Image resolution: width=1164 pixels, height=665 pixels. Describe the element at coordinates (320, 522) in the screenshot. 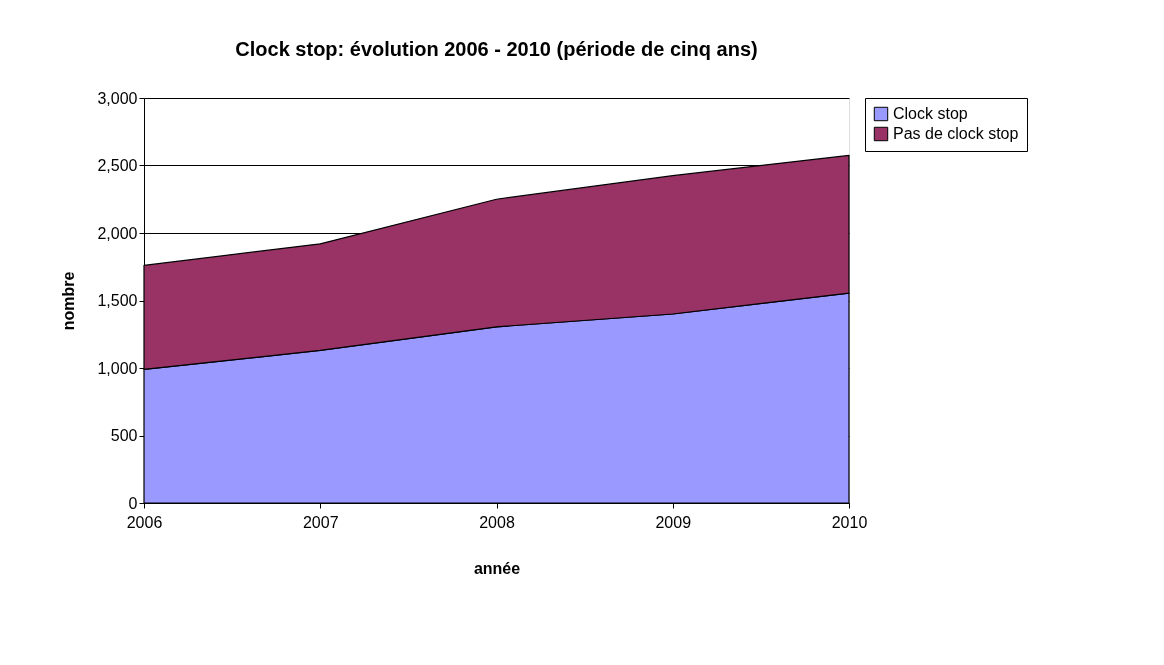

I see `x-tick-label: 2007` at that location.